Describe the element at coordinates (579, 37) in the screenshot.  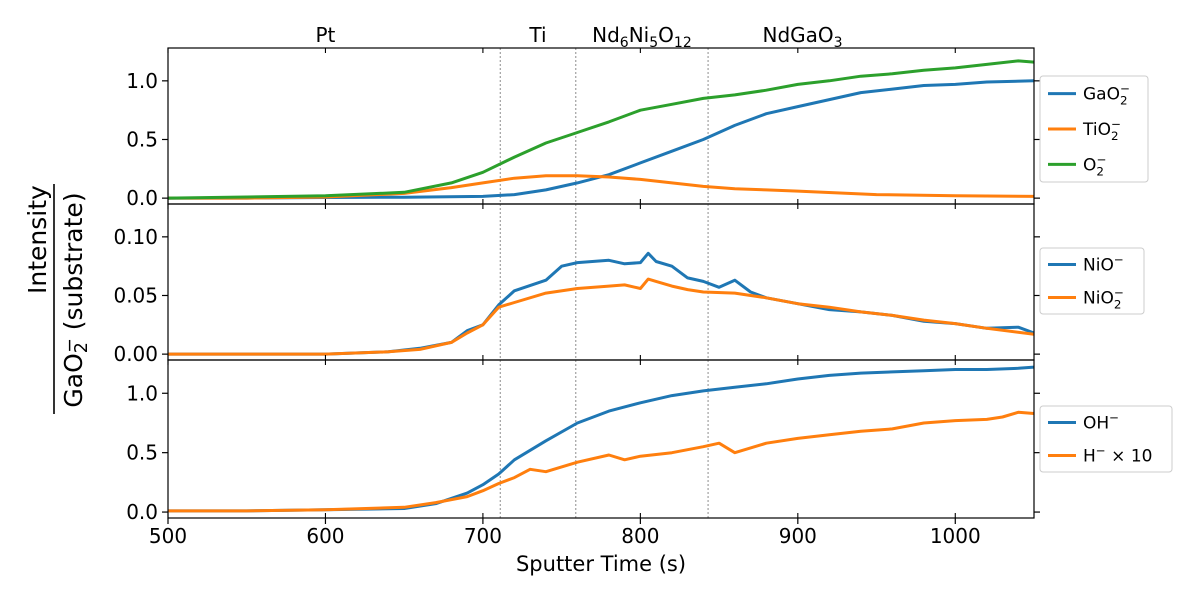
I see `layer-labels: Pt Ti Nd6Ni5O12 NdGaO3` at that location.